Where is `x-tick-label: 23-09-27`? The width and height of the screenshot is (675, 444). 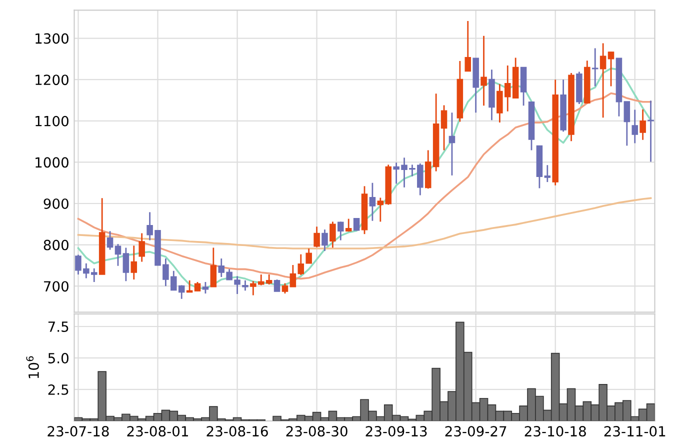
x-tick-label: 23-09-27 is located at coordinates (475, 431).